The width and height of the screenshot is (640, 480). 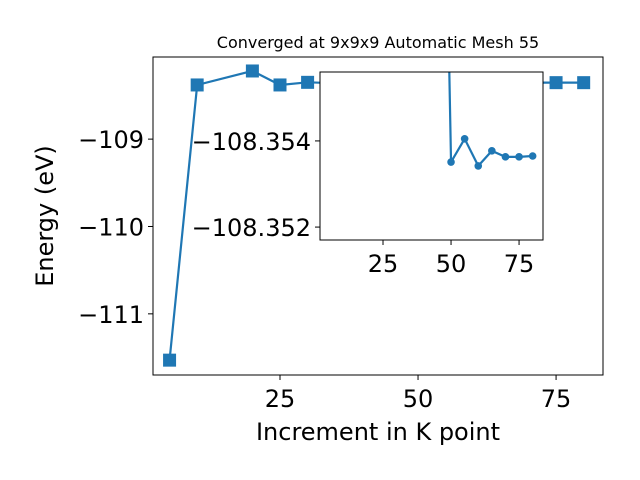 I want to click on x-axis-label: Increment in K point, so click(x=378, y=432).